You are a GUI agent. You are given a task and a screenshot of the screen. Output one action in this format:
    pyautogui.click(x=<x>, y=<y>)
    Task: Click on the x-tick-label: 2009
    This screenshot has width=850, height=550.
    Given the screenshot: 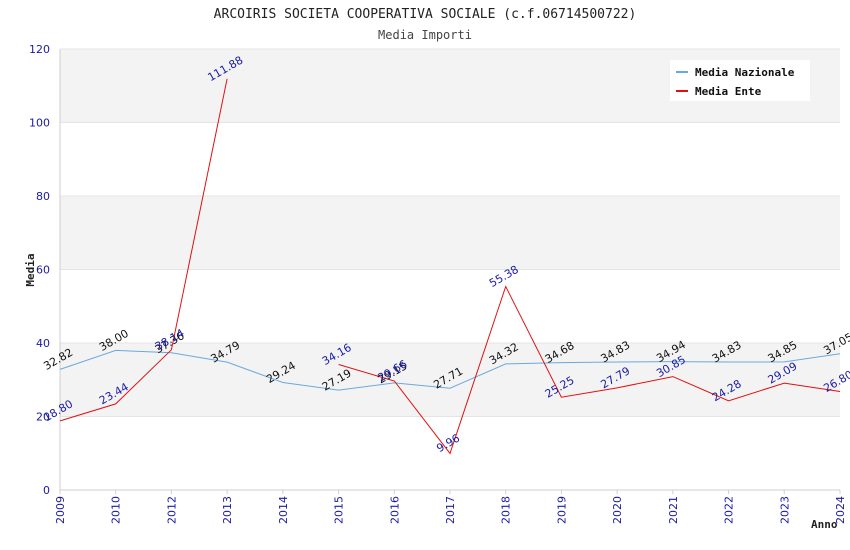 What is the action you would take?
    pyautogui.click(x=60, y=510)
    